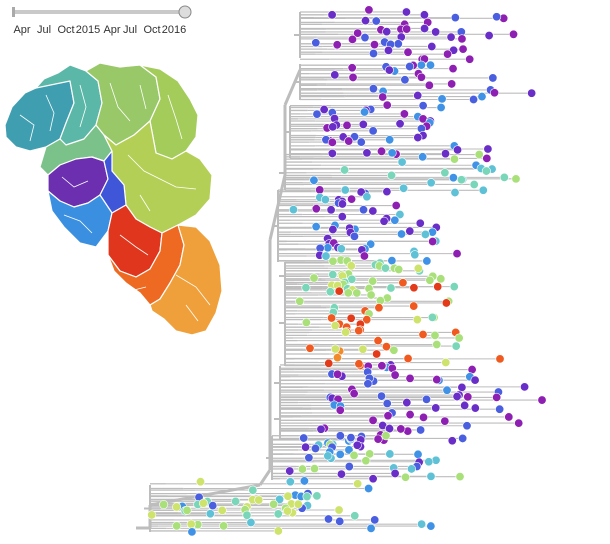 Image resolution: width=610 pixels, height=544 pixels. I want to click on map-region-far-south-east, so click(186, 280).